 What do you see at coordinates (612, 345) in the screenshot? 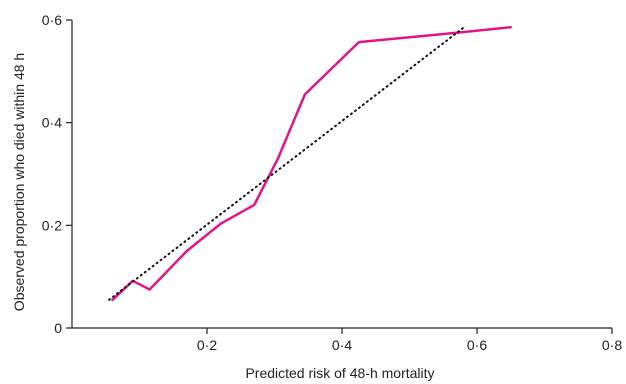
I see `x-tick-label: 0·8` at bounding box center [612, 345].